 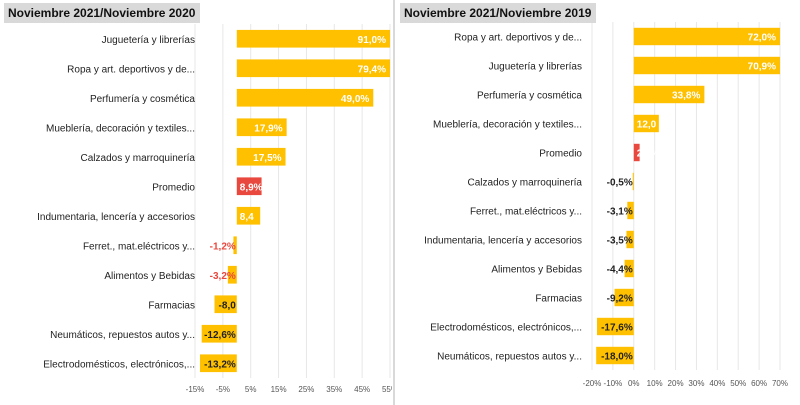 I want to click on value-label: 17,5%, so click(x=267, y=158).